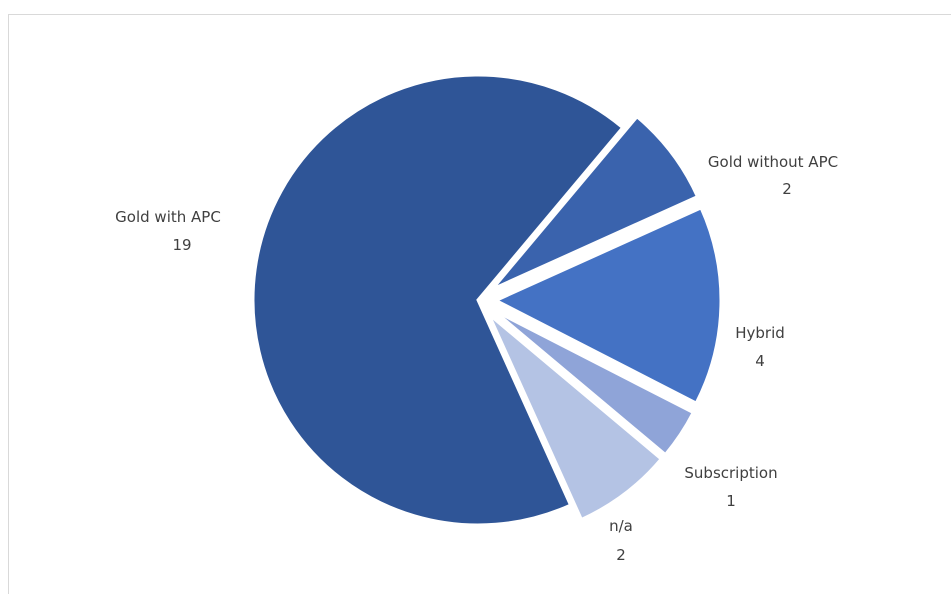 The height and width of the screenshot is (594, 952). I want to click on pie-slice-subscription, so click(594, 382).